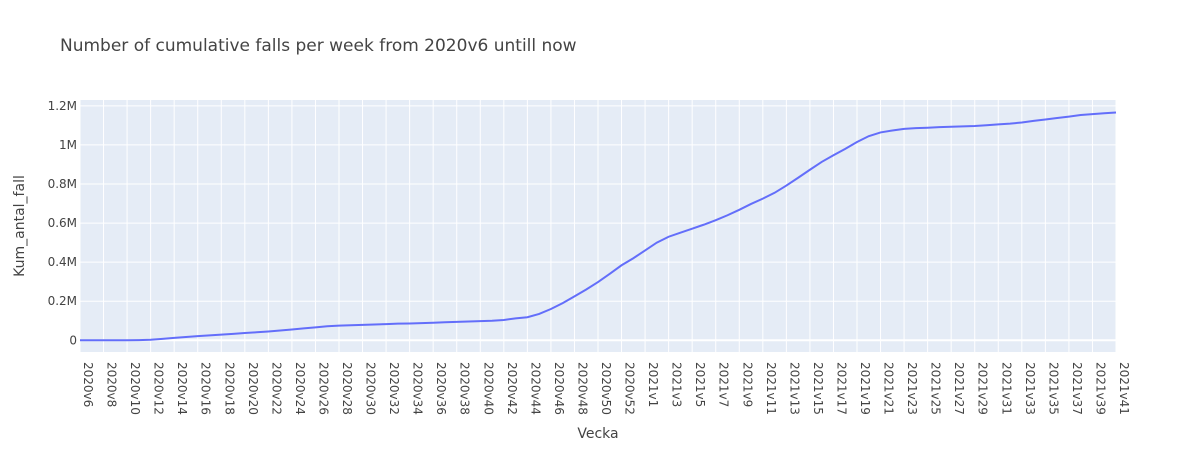 This screenshot has width=1195, height=450. I want to click on x-tick-label: 2021v21, so click(889, 388).